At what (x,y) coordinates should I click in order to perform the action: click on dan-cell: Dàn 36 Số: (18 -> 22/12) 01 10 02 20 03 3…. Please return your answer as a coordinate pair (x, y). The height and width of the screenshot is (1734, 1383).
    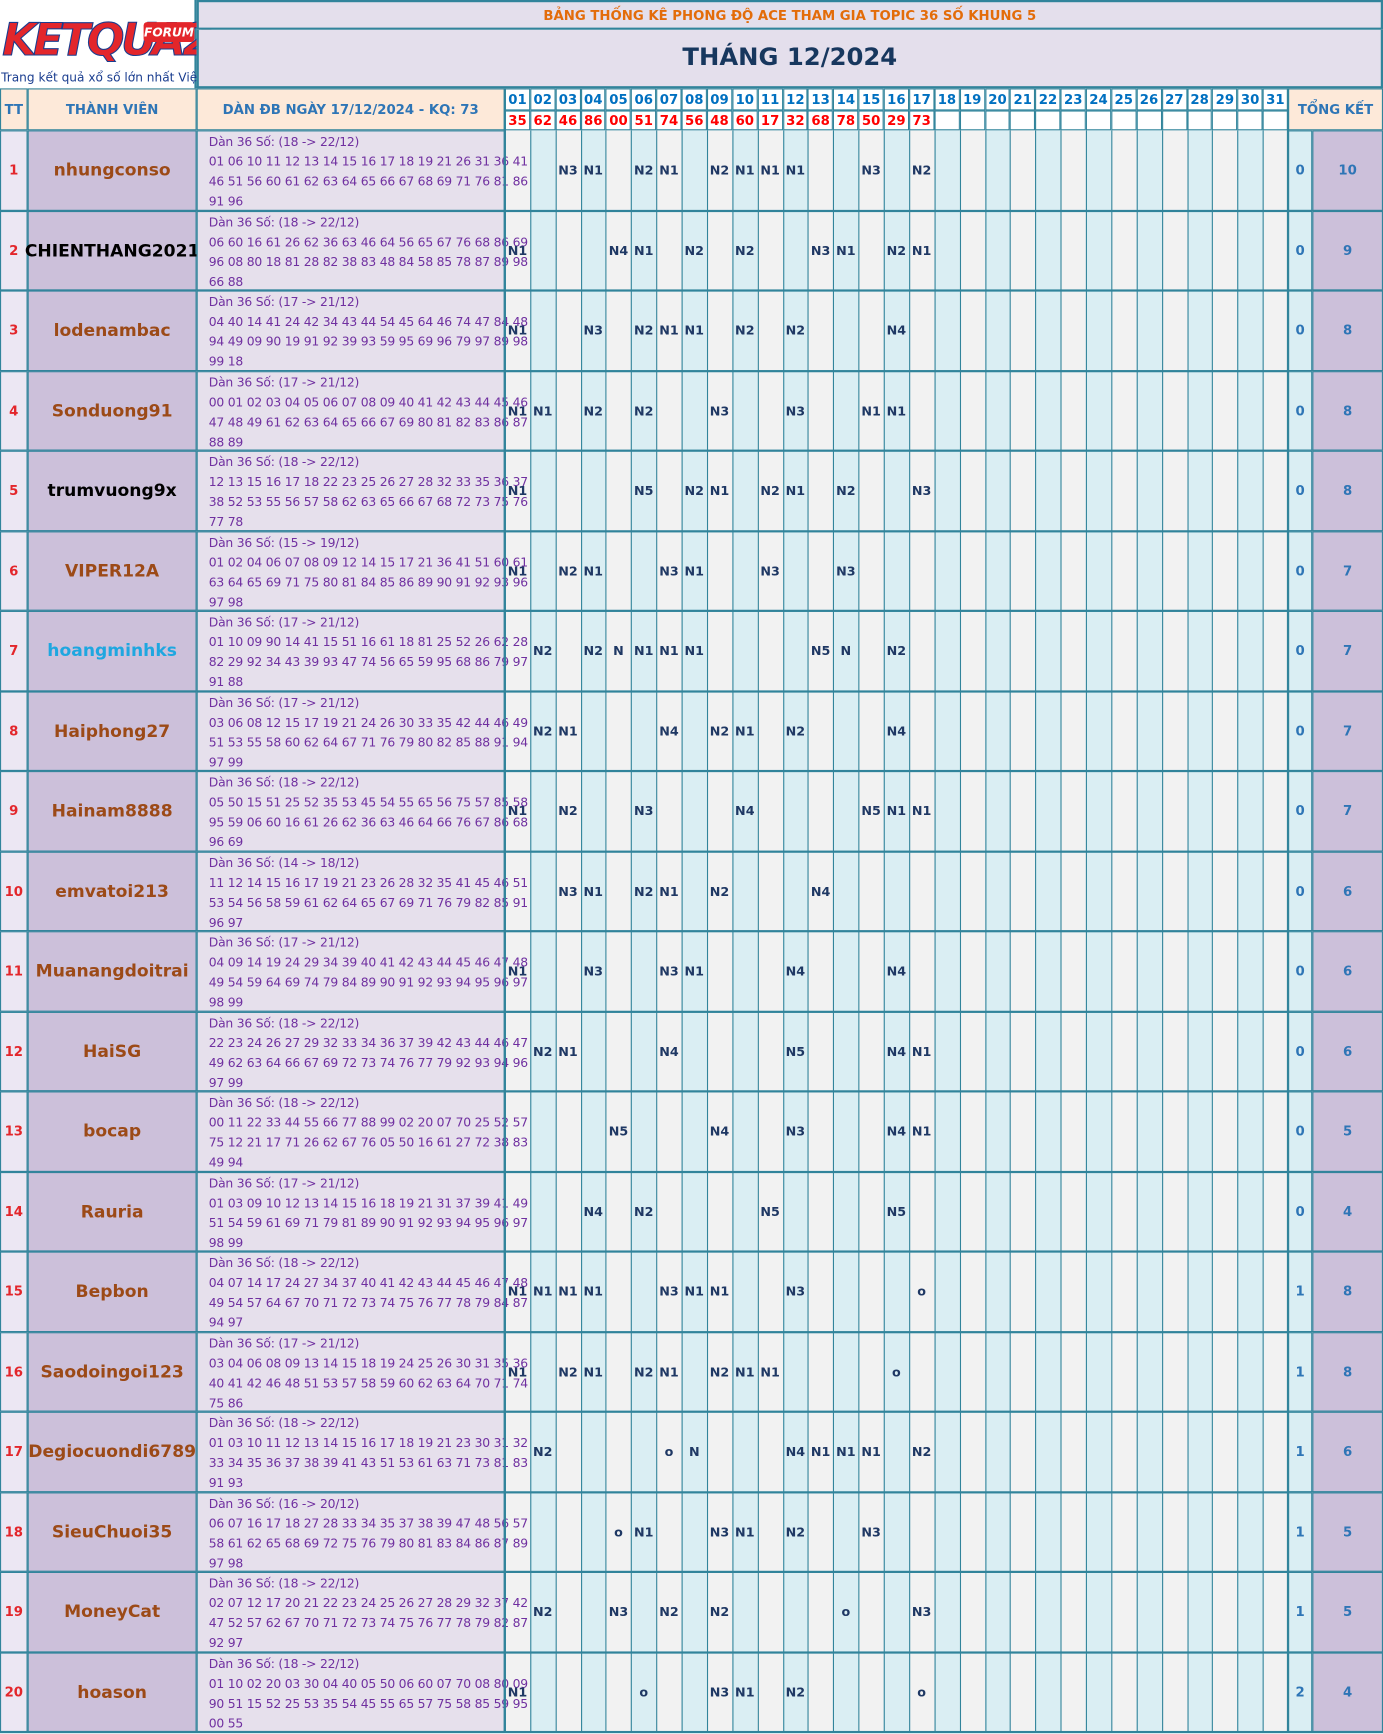
    Looking at the image, I should click on (362, 1692).